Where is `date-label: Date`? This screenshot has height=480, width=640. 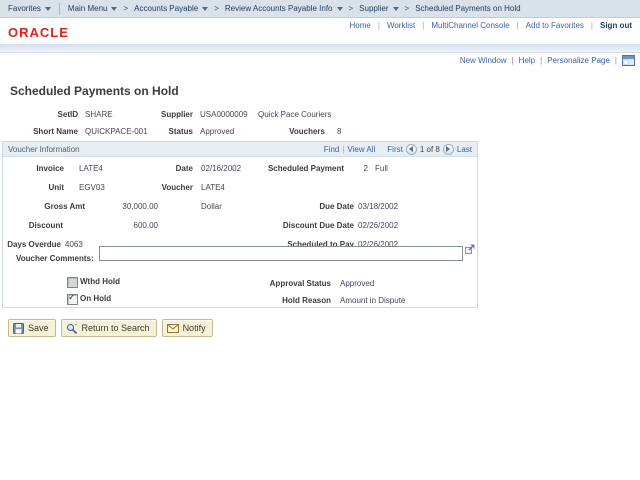 date-label: Date is located at coordinates (184, 168).